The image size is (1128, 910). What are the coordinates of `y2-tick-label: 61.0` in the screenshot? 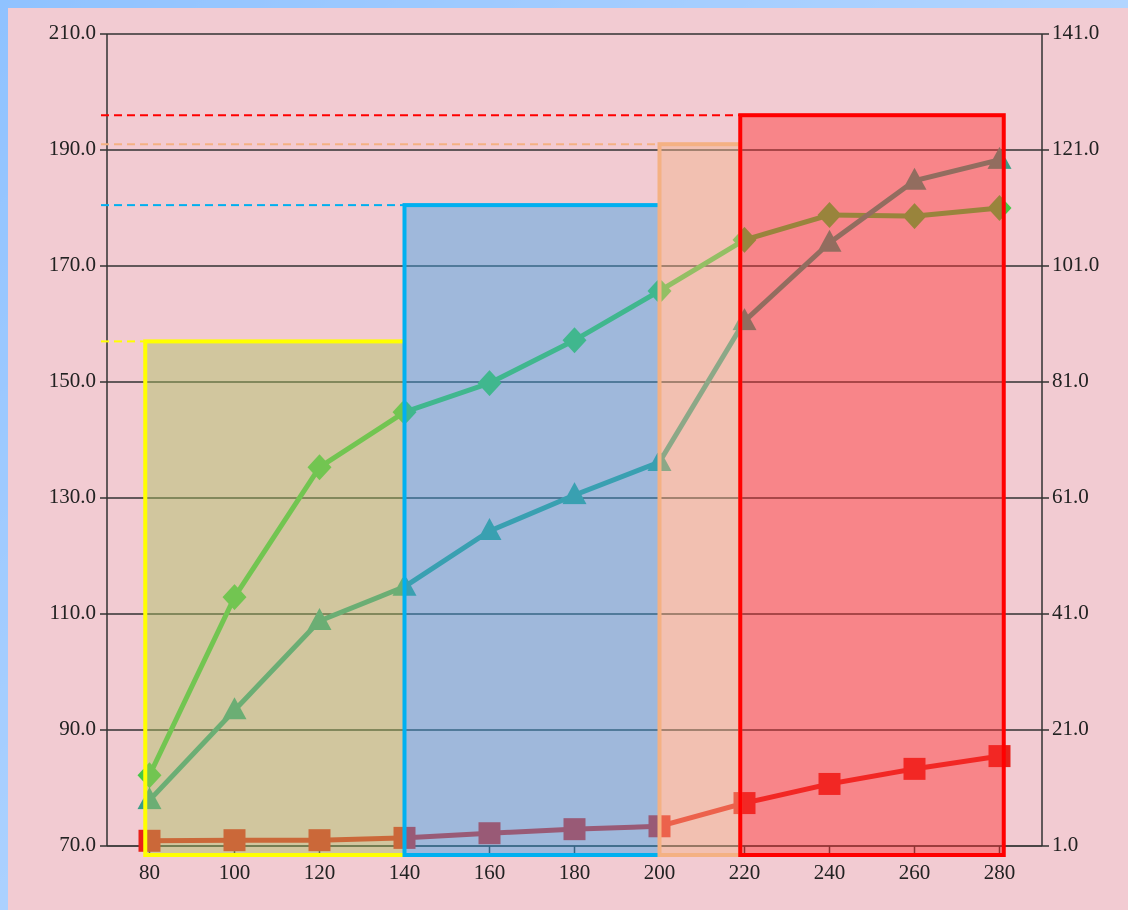 It's located at (1070, 496).